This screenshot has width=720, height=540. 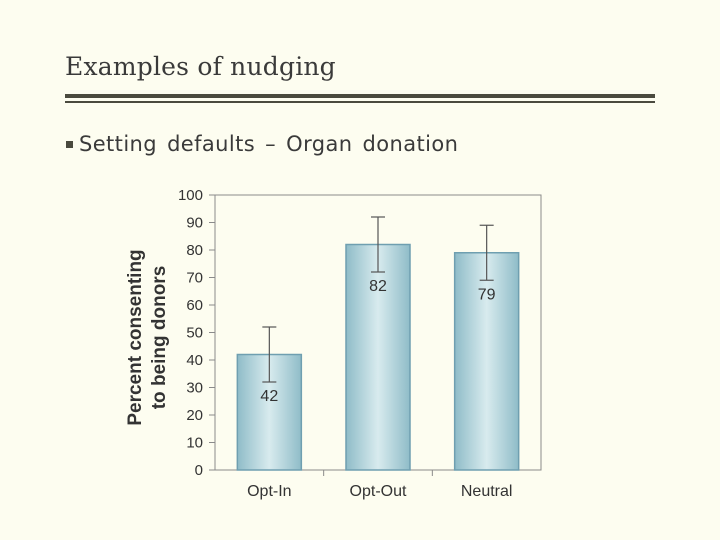 I want to click on bar-opt-out, so click(x=378, y=357).